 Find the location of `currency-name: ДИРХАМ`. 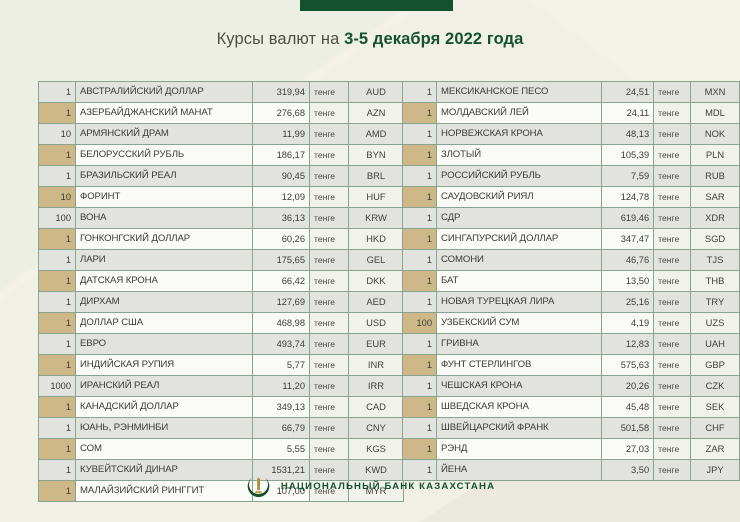

currency-name: ДИРХАМ is located at coordinates (164, 302).